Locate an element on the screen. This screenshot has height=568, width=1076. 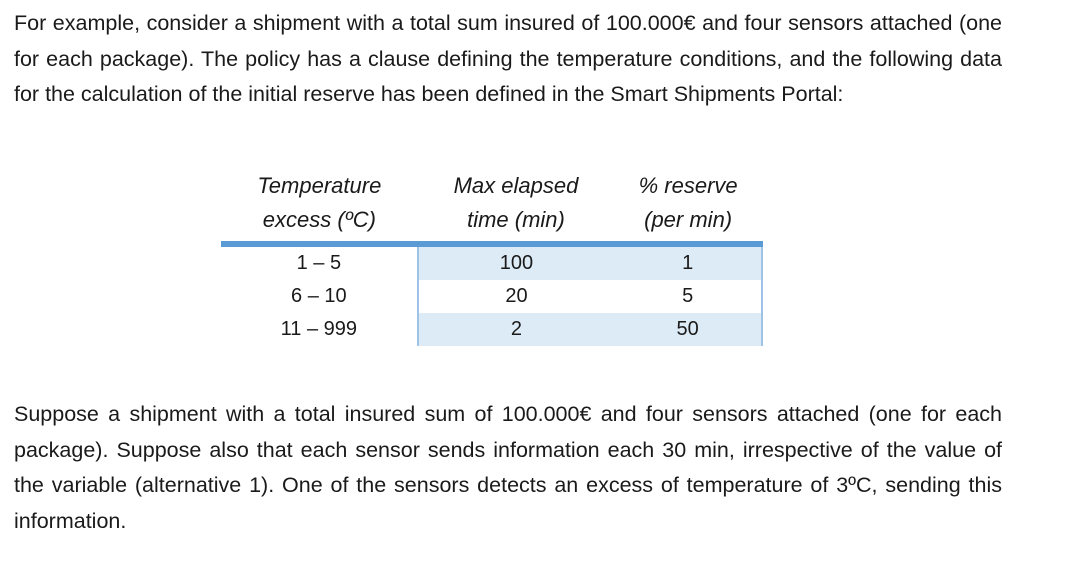
header-reserve-line1: % reserve is located at coordinates (688, 185).